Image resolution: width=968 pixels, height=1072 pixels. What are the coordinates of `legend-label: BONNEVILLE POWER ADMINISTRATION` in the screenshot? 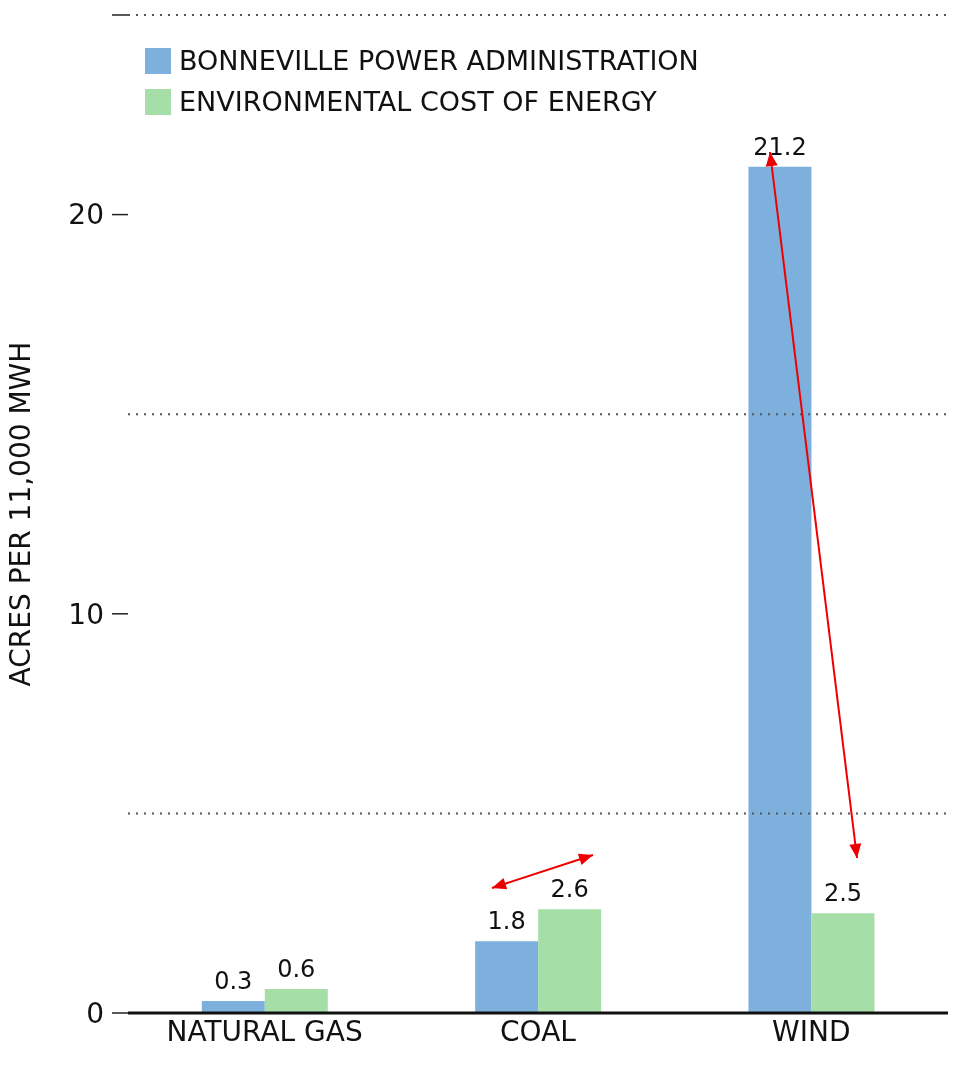 It's located at (439, 61).